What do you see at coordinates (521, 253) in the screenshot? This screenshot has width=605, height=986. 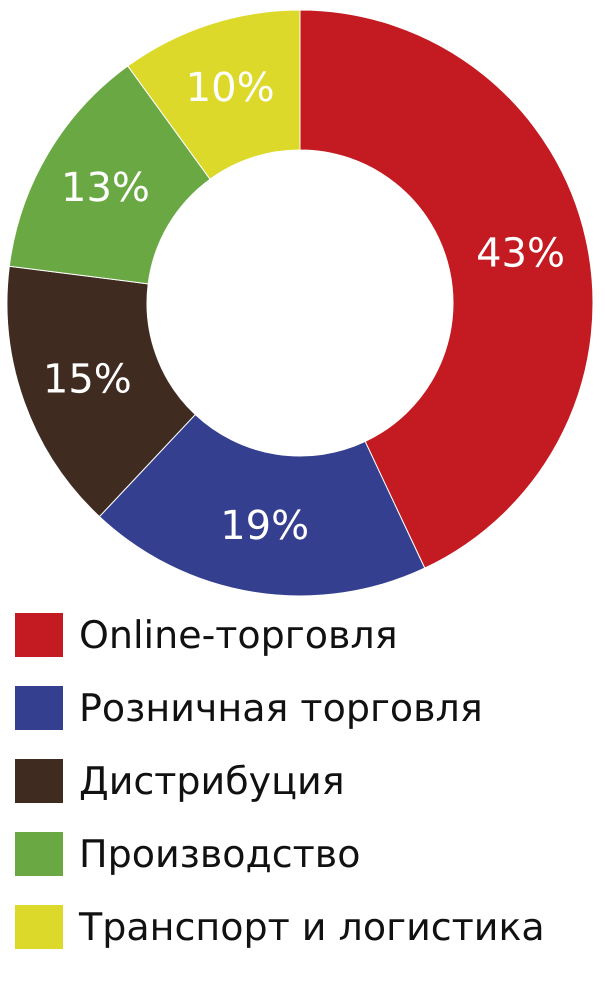 I see `data-label: 43%` at bounding box center [521, 253].